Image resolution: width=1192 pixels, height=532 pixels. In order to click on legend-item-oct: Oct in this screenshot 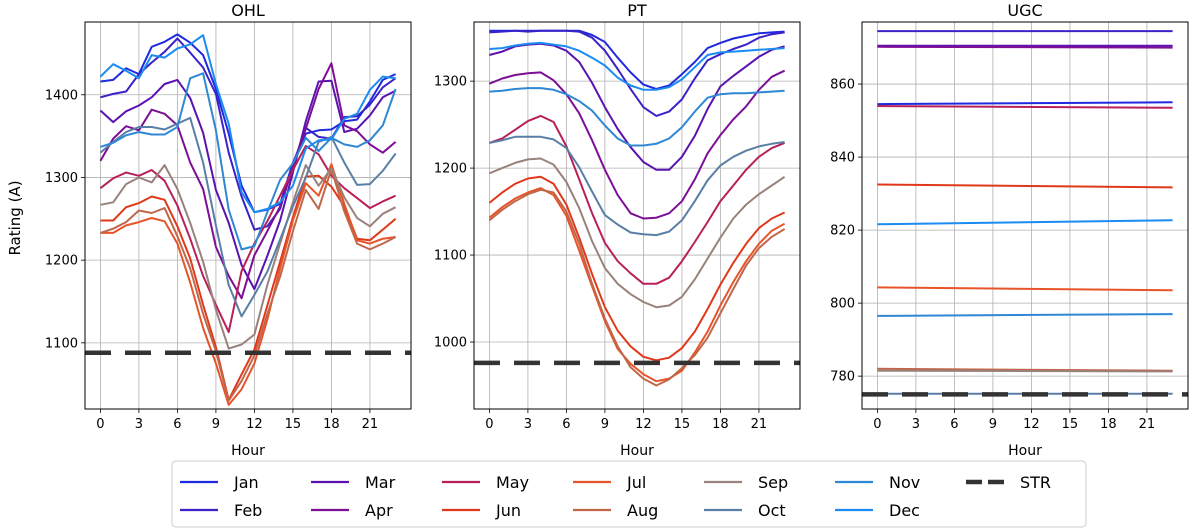, I will do `click(745, 510)`.